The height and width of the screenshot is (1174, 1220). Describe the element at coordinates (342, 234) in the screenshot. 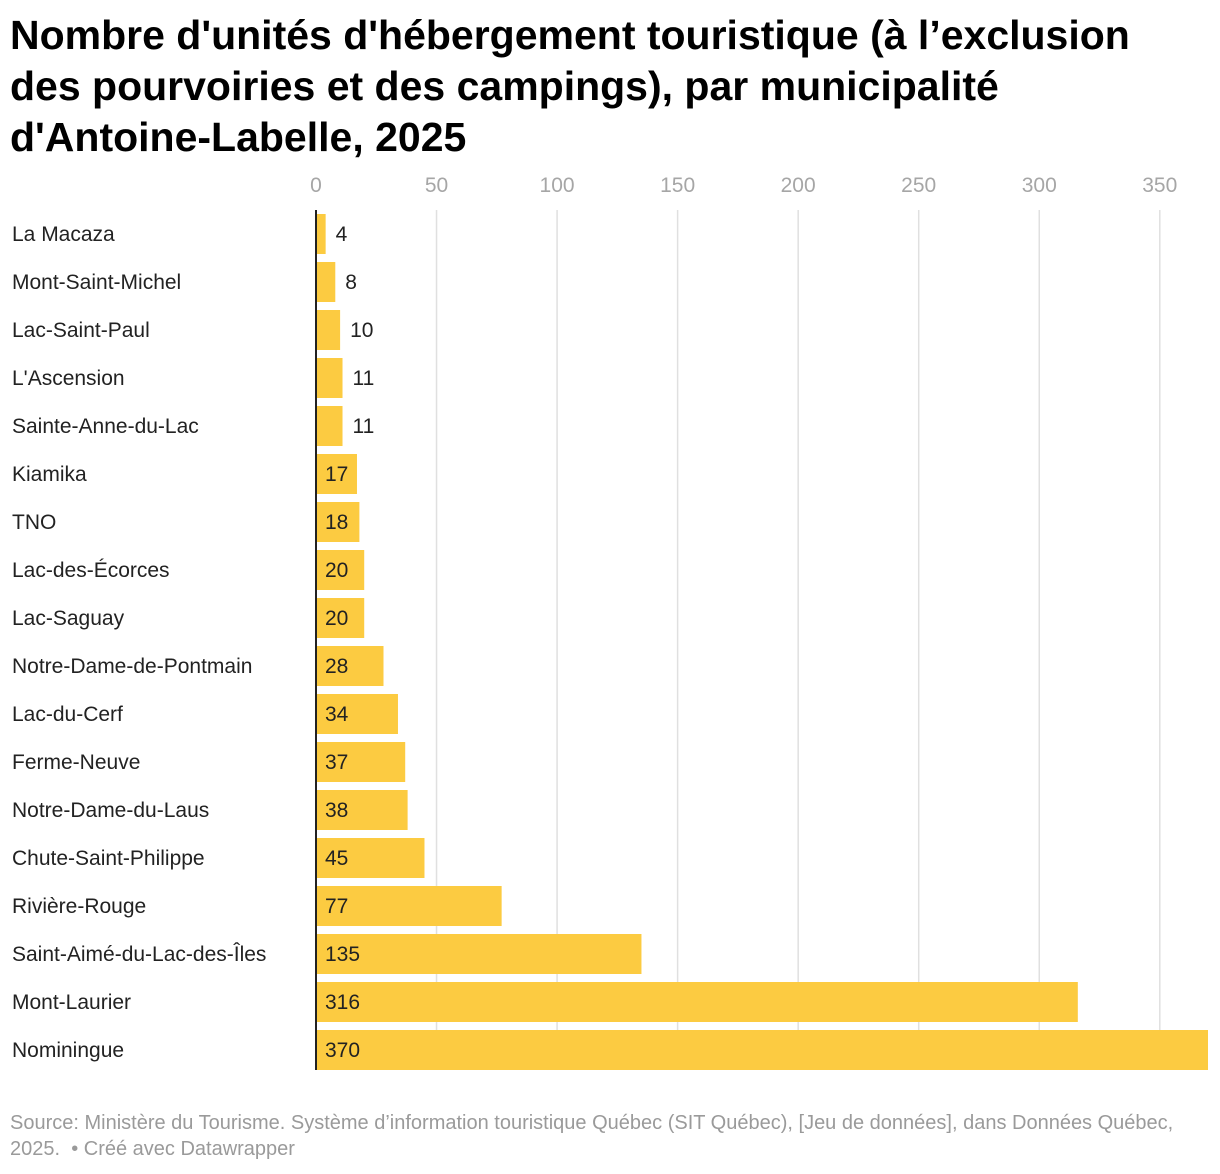

I see `value-label: 4` at that location.